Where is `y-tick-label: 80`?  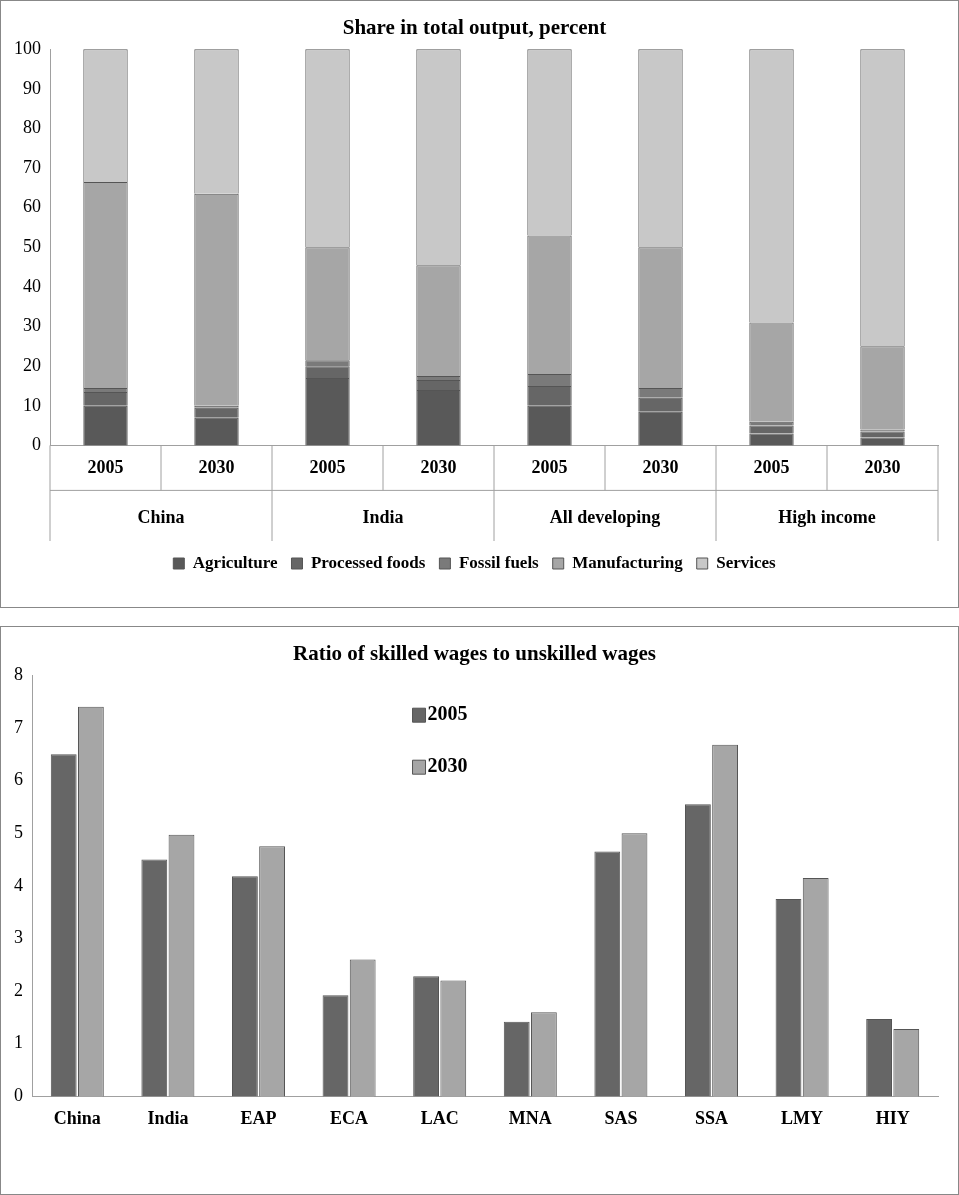
y-tick-label: 80 is located at coordinates (32, 127).